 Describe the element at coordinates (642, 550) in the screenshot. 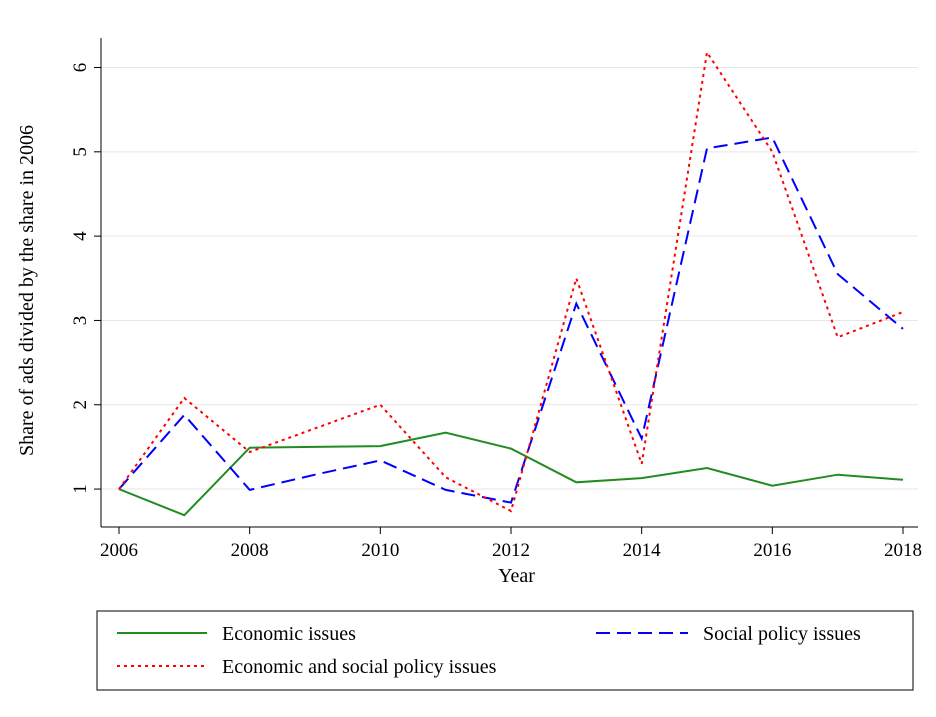

I see `x-tick-label-2014: 2014` at that location.